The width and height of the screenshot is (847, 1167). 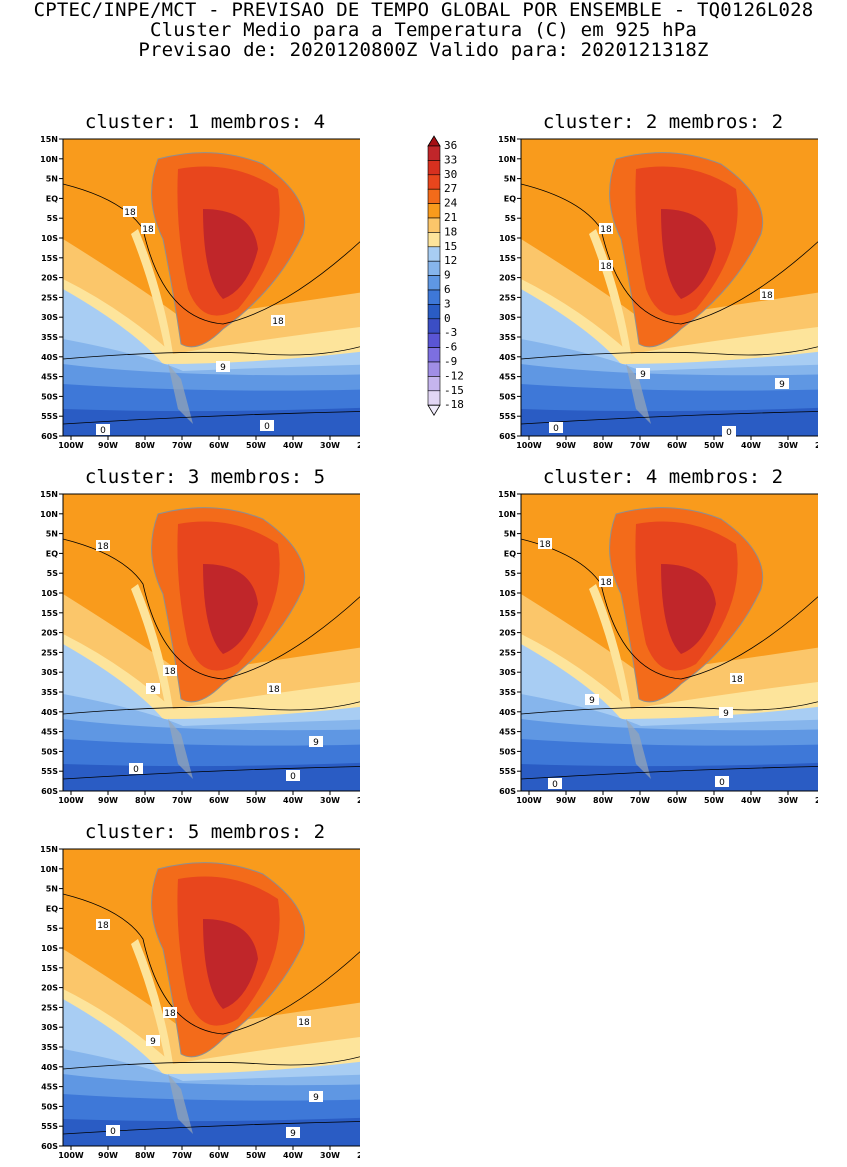 I want to click on continent-core, so click(x=230, y=254).